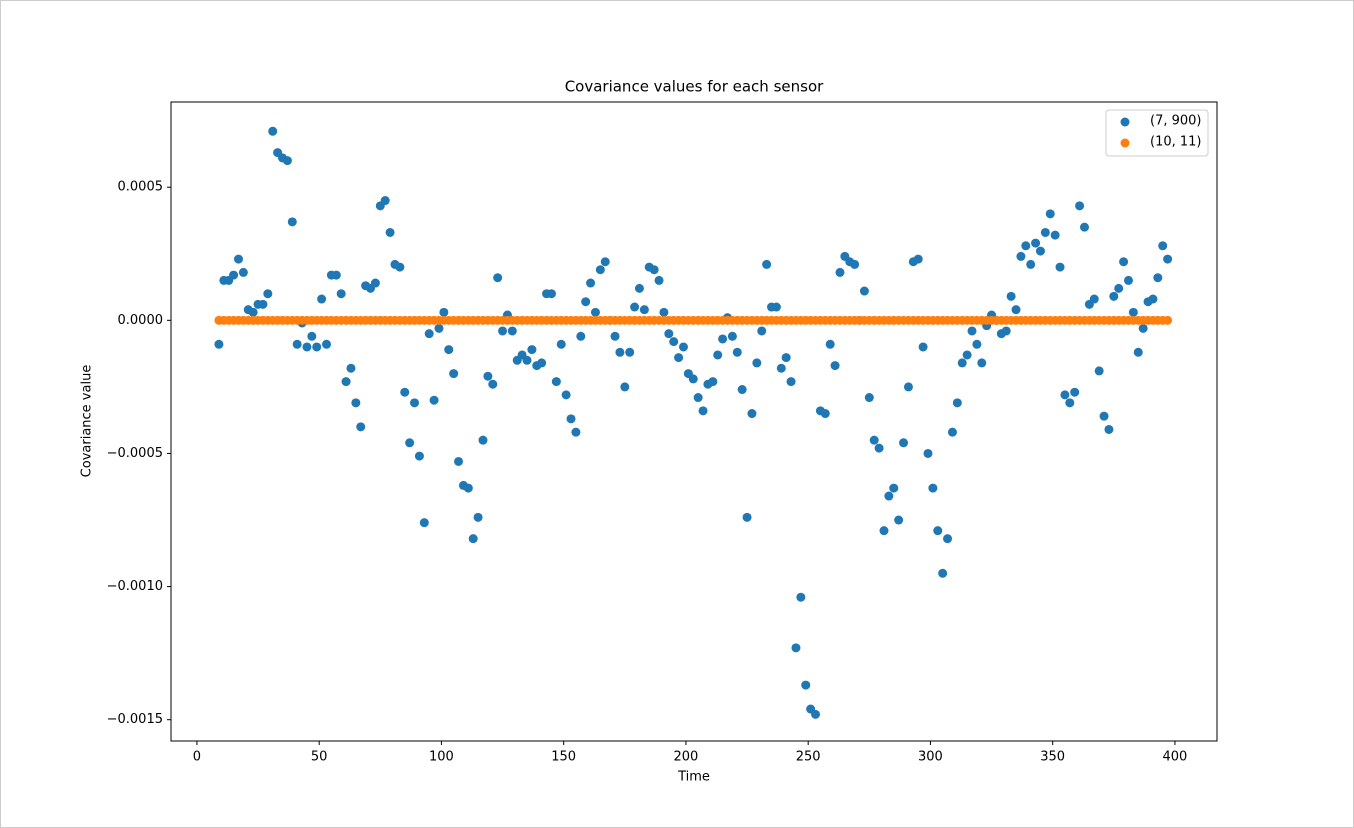 The width and height of the screenshot is (1354, 828). Describe the element at coordinates (693, 777) in the screenshot. I see `x-axis-label: Time` at that location.